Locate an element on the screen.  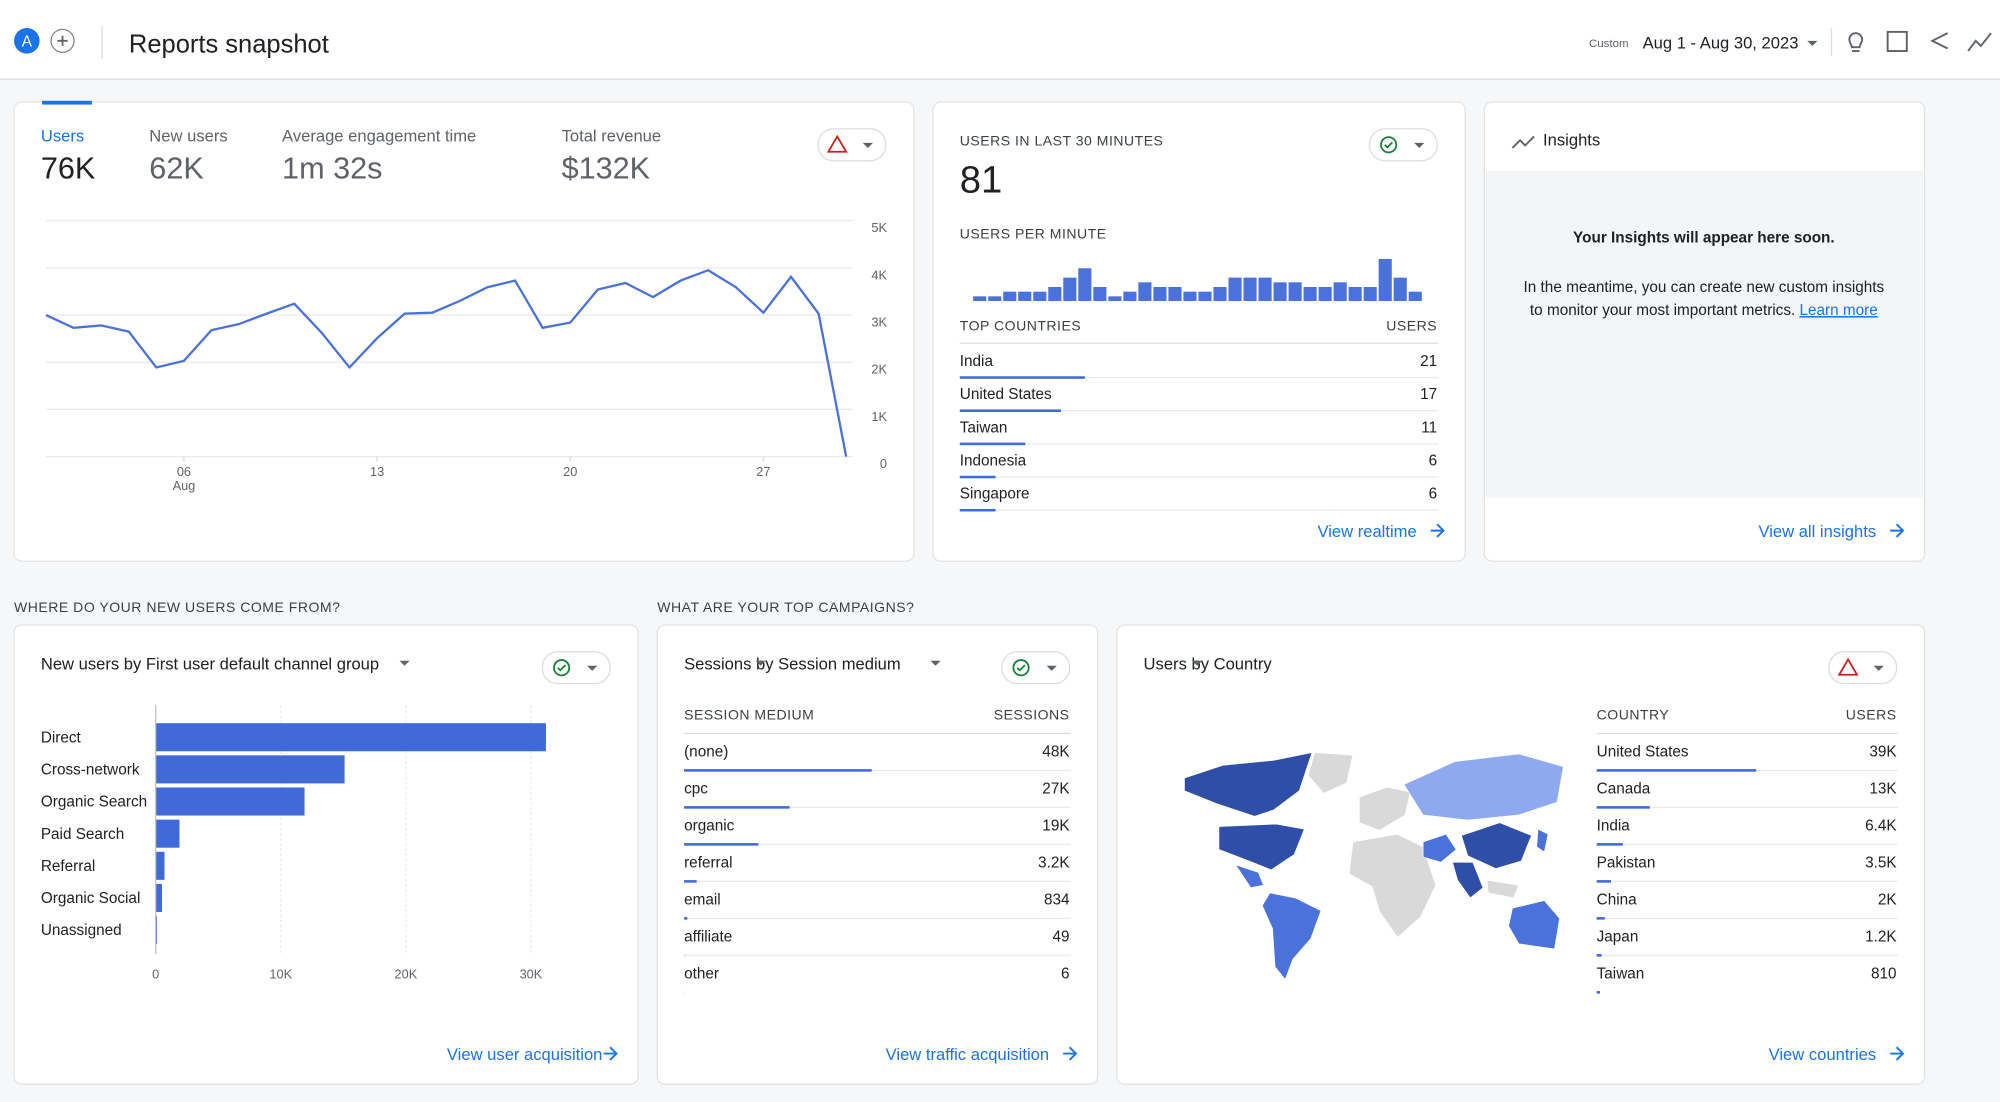
view-acquisition-link: View user acquisition is located at coordinates (524, 1054).